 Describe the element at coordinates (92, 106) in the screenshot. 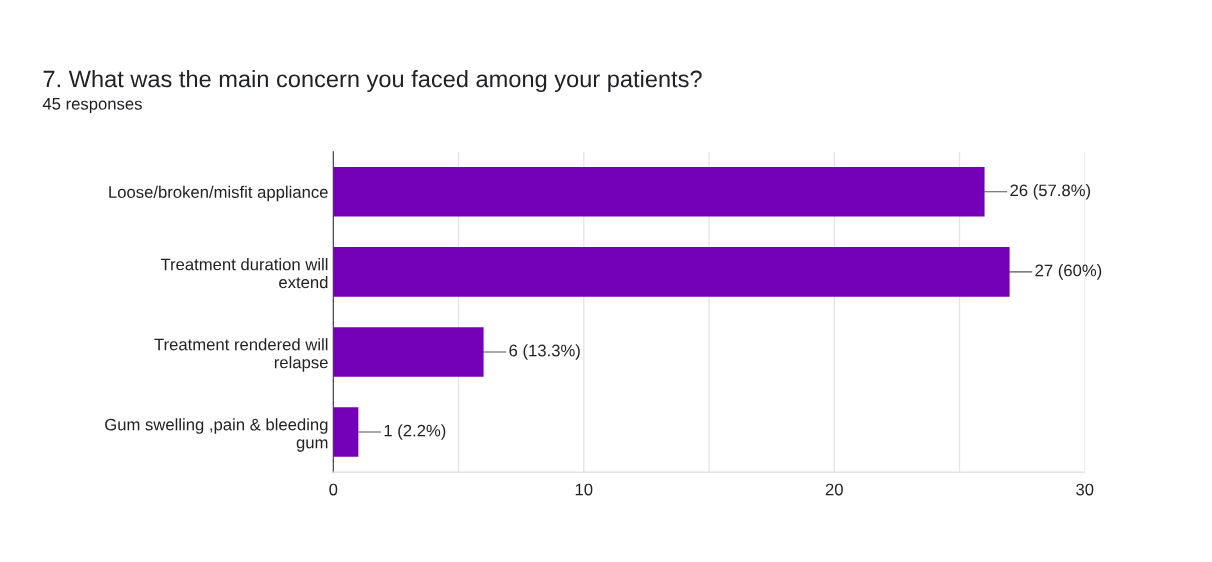

I see `text: 45 responses` at that location.